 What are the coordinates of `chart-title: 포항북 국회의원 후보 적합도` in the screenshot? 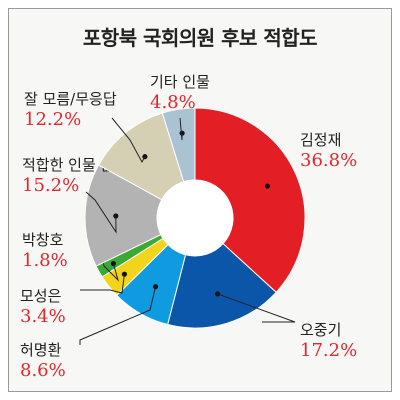 It's located at (200, 38).